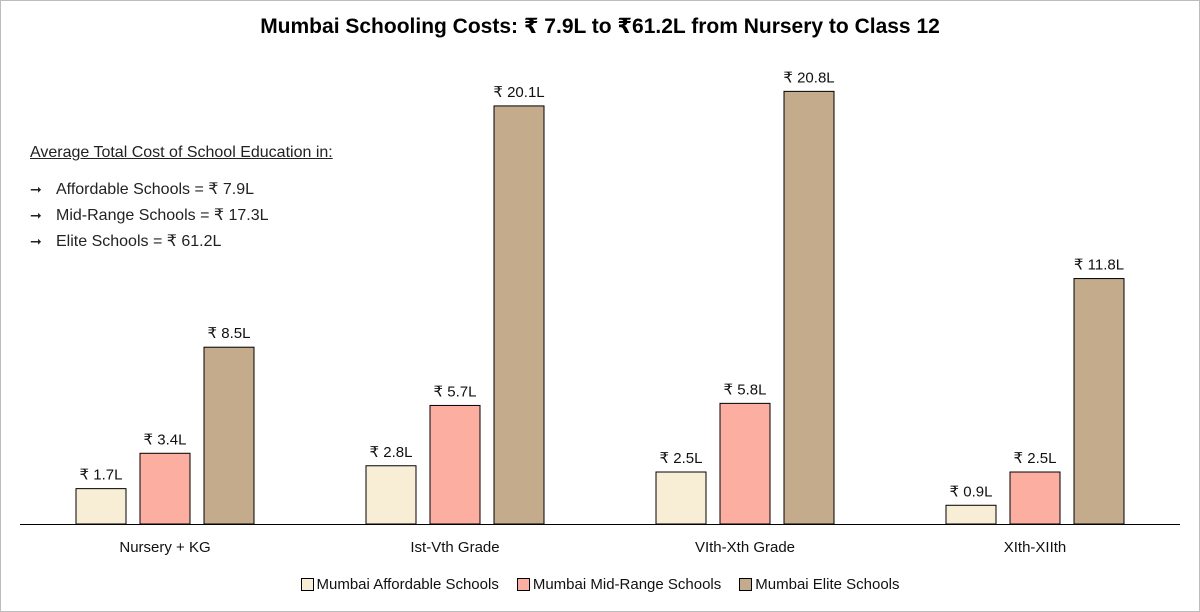  Describe the element at coordinates (407, 584) in the screenshot. I see `legend-label: Mumbai Affordable Schools` at that location.